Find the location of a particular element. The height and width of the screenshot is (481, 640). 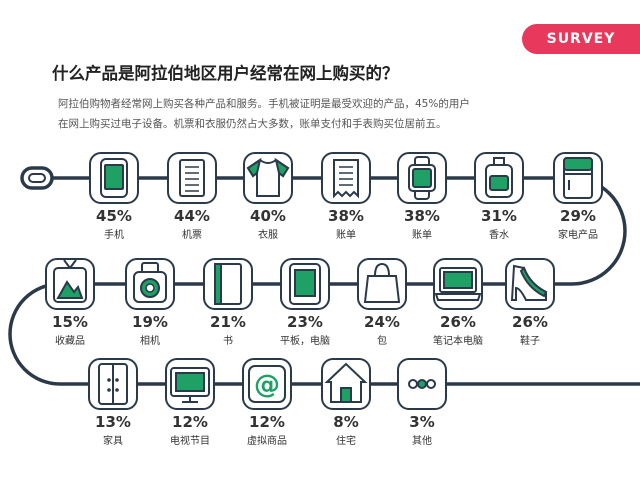

intro-line-1: 阿拉伯购物者经常网上购买各种产品和服务。手机被证明是最受欢迎的产品，45%的用户 is located at coordinates (264, 104).